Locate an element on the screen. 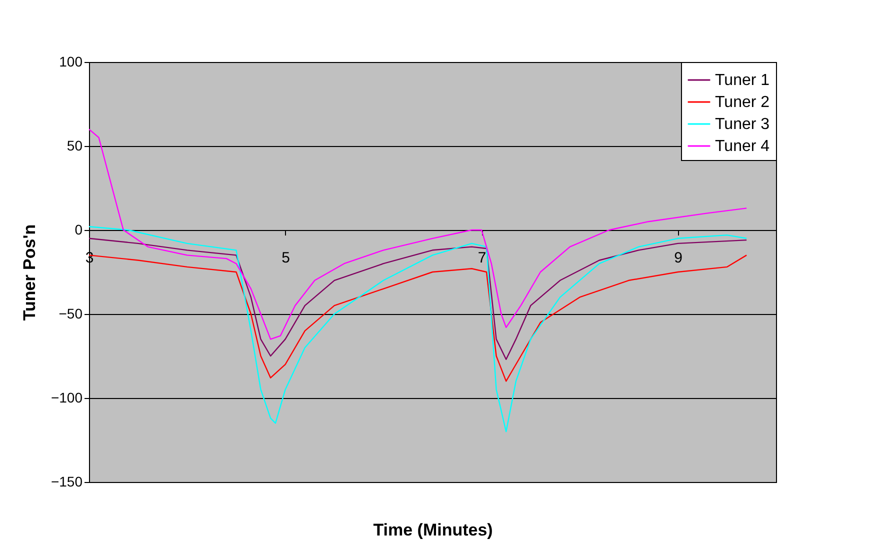  y-tick-label: −50 is located at coordinates (70, 314).